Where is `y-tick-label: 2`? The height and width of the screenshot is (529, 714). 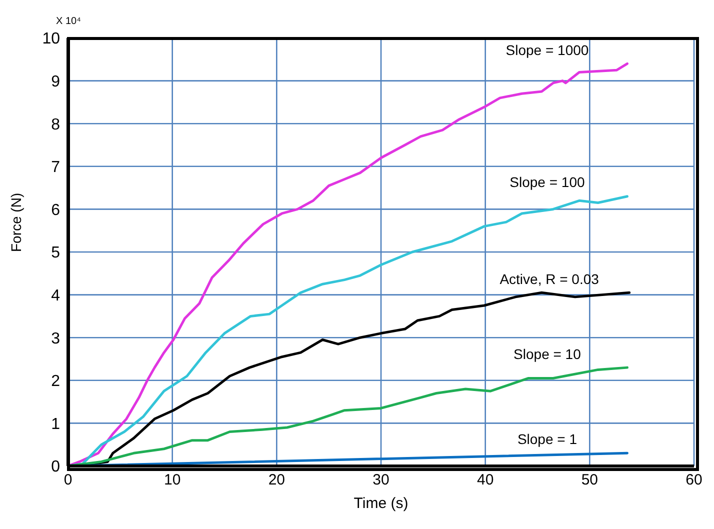
y-tick-label: 2 is located at coordinates (55, 381).